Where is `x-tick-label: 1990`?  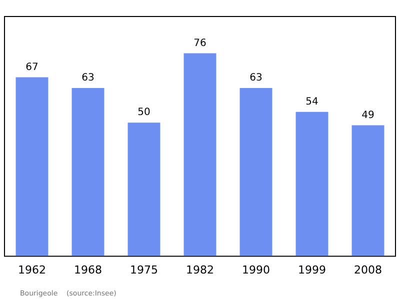 x-tick-label: 1990 is located at coordinates (256, 269).